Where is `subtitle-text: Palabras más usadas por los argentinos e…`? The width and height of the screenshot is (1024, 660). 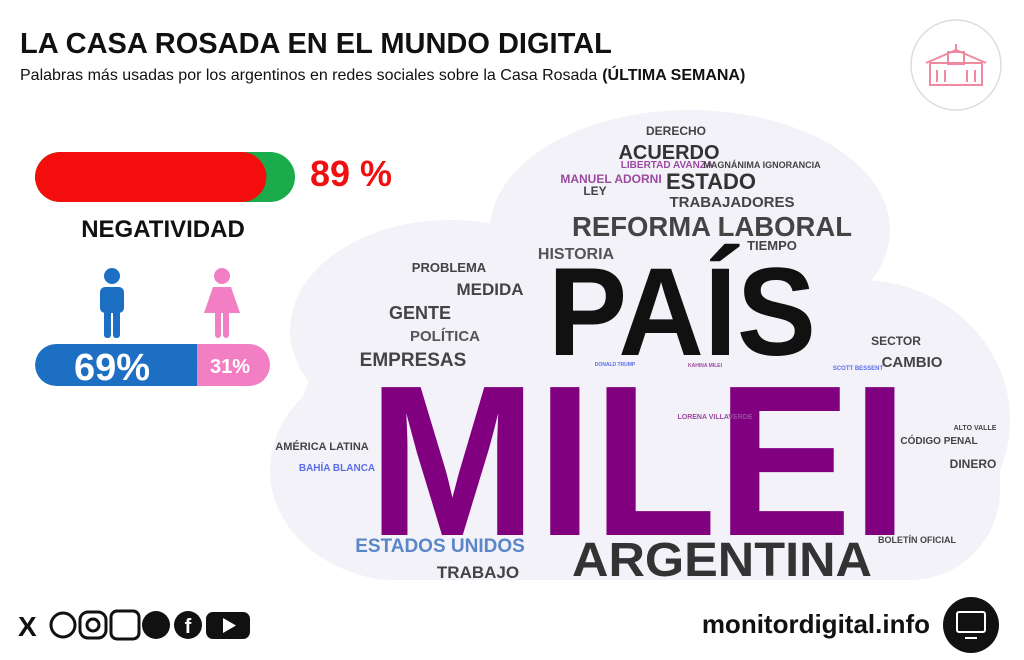
subtitle-text: Palabras más usadas por los argentinos e… is located at coordinates (308, 75).